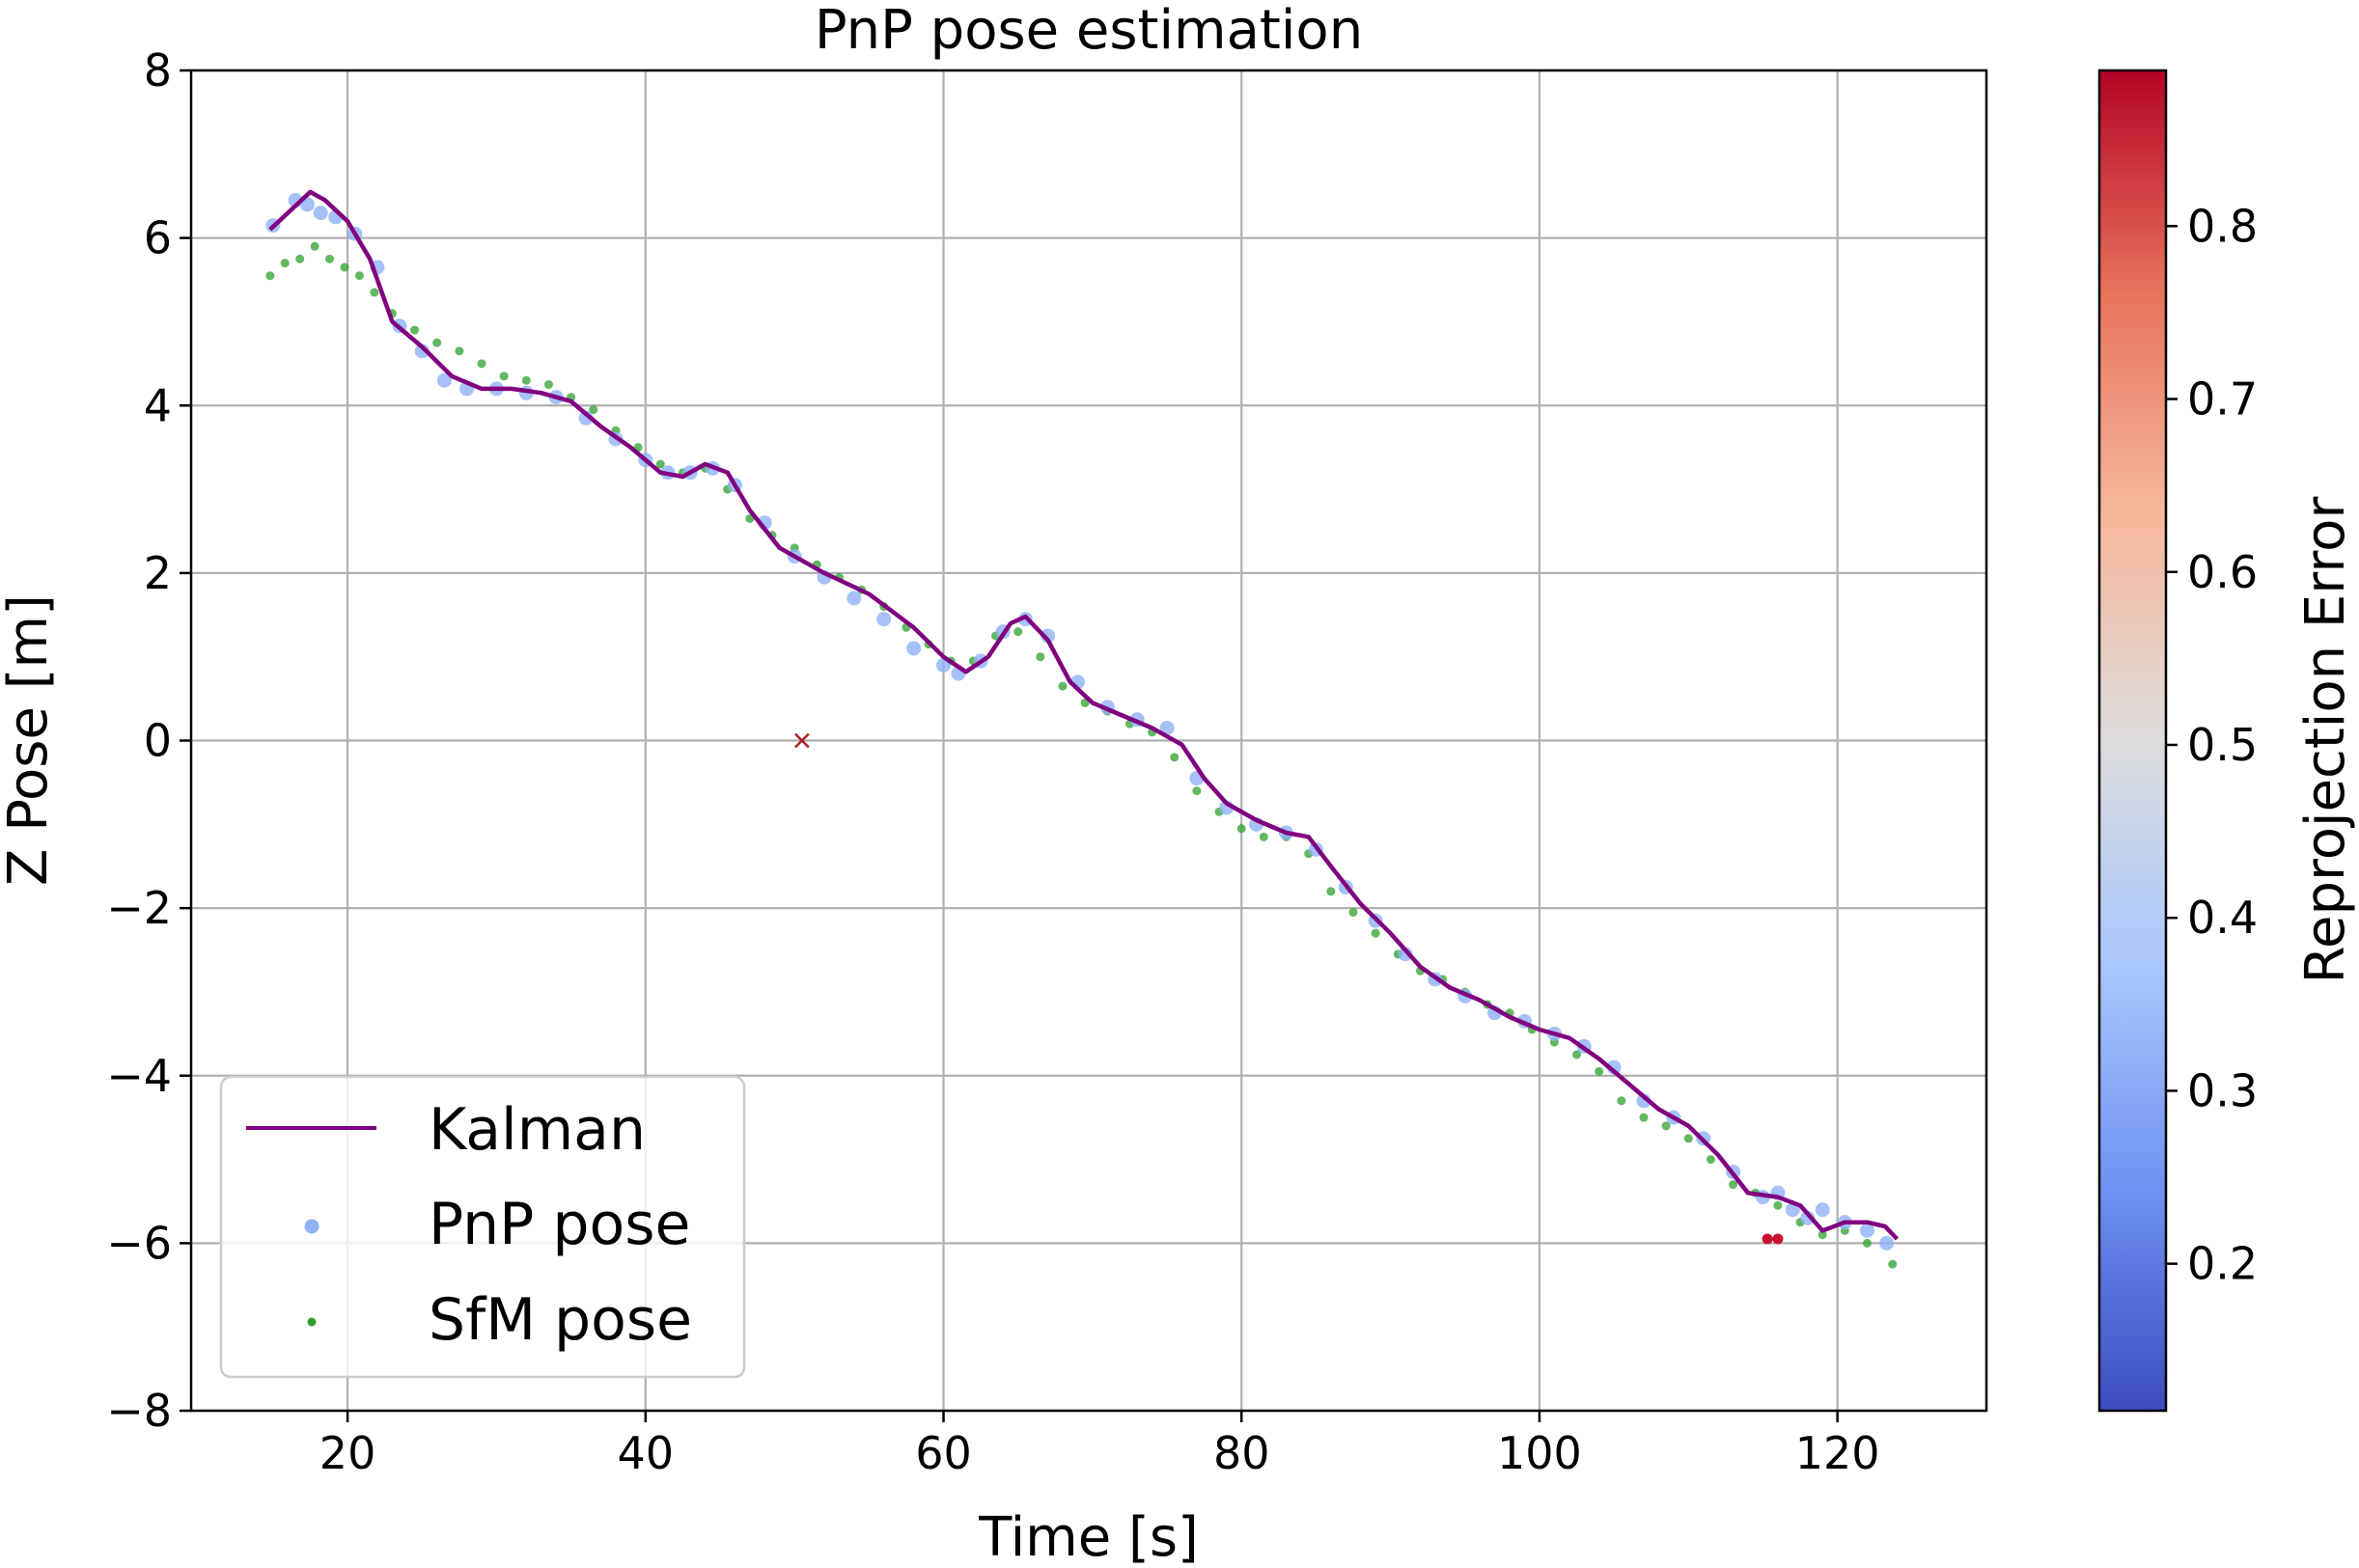 This screenshot has height=1568, width=2359. What do you see at coordinates (1837, 1453) in the screenshot?
I see `x-tick-label-5: 120` at bounding box center [1837, 1453].